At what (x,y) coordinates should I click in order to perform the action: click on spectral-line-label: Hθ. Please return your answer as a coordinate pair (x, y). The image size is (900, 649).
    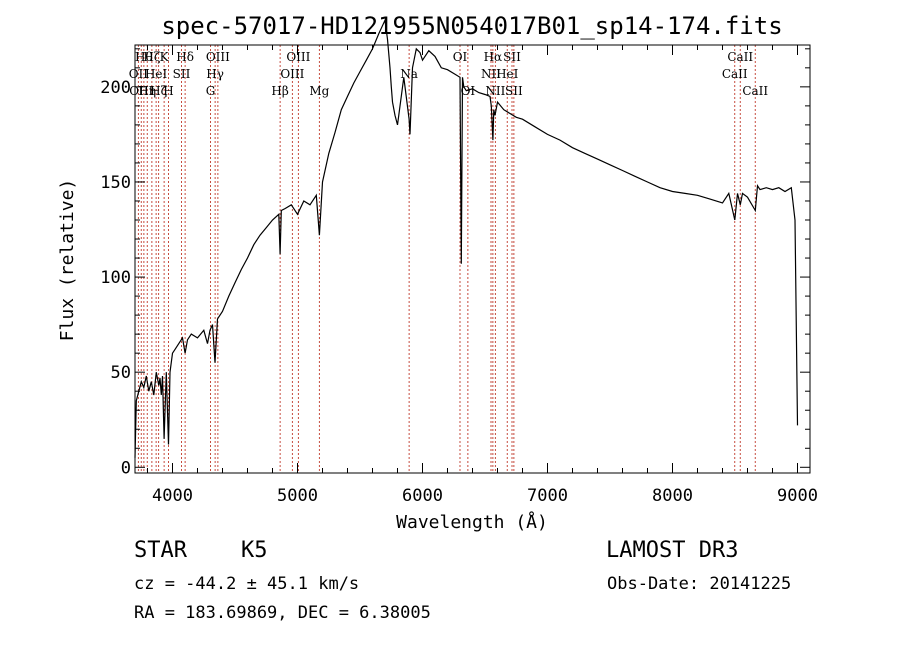
    Looking at the image, I should click on (144, 57).